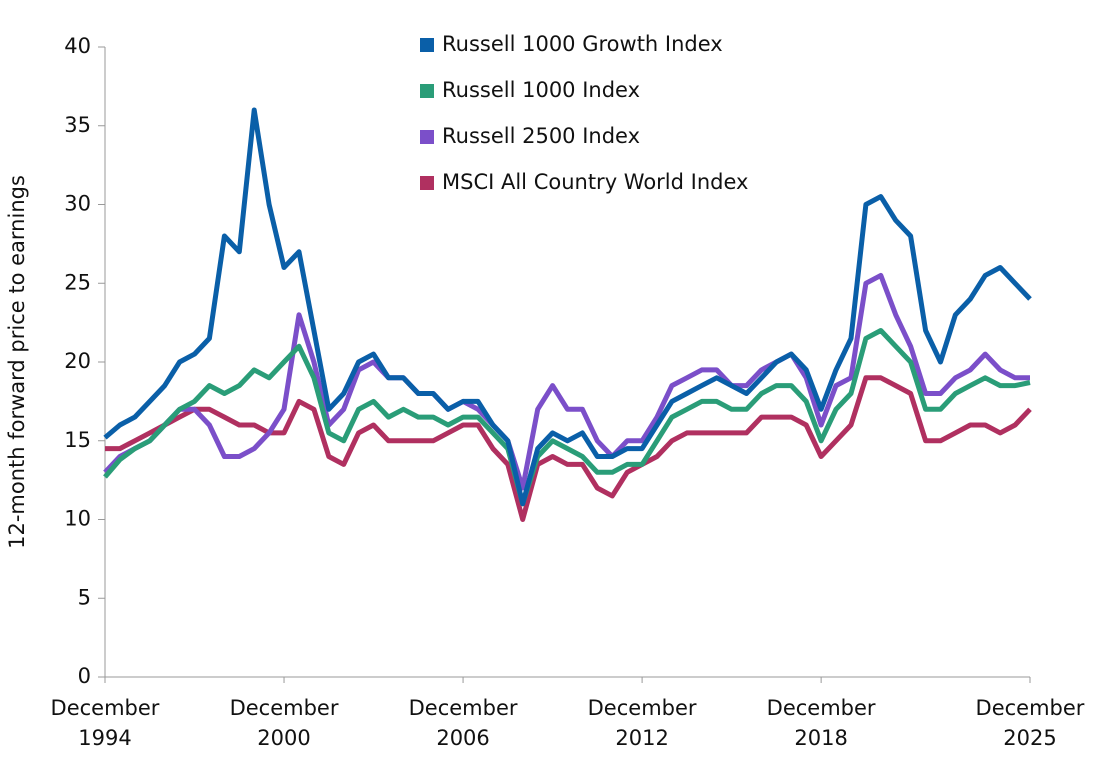 The width and height of the screenshot is (1100, 765). Describe the element at coordinates (821, 723) in the screenshot. I see `x-tick-label: December 2018` at that location.